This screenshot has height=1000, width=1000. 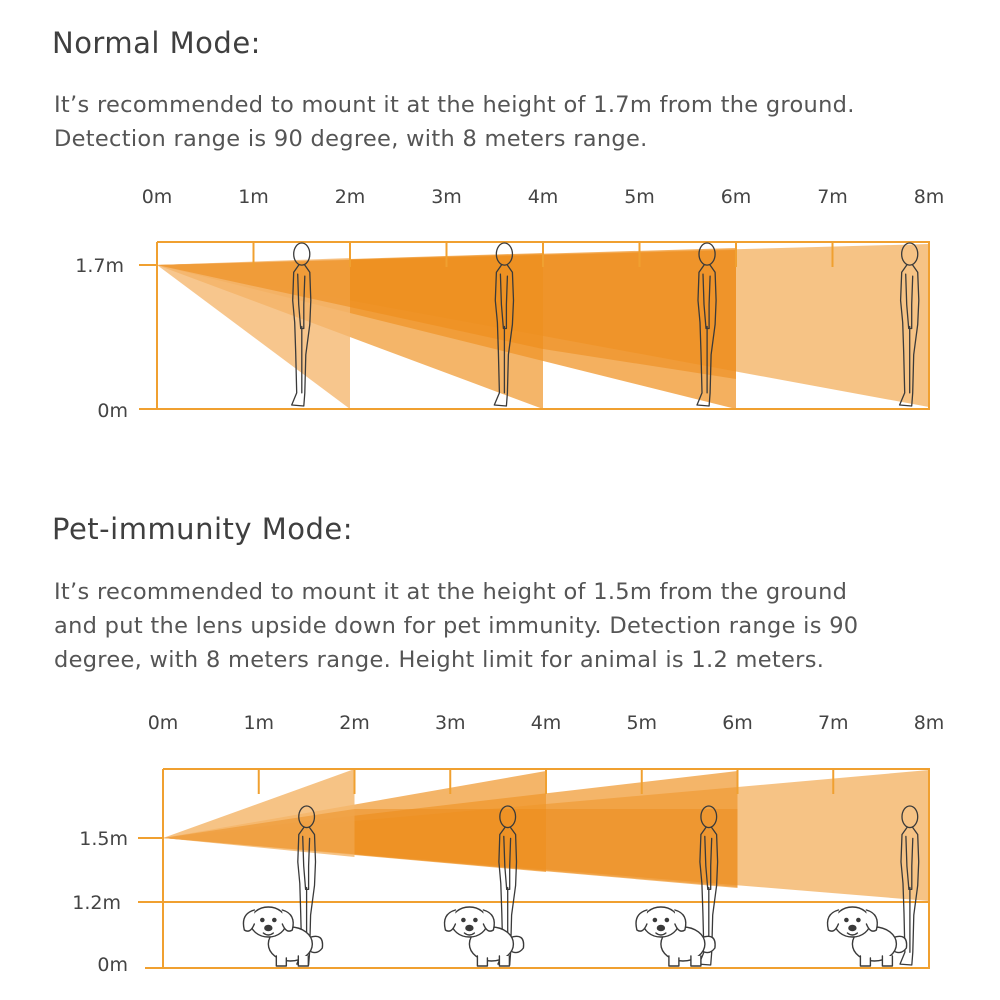 What do you see at coordinates (259, 813) in the screenshot?
I see `pet-beam-2m` at bounding box center [259, 813].